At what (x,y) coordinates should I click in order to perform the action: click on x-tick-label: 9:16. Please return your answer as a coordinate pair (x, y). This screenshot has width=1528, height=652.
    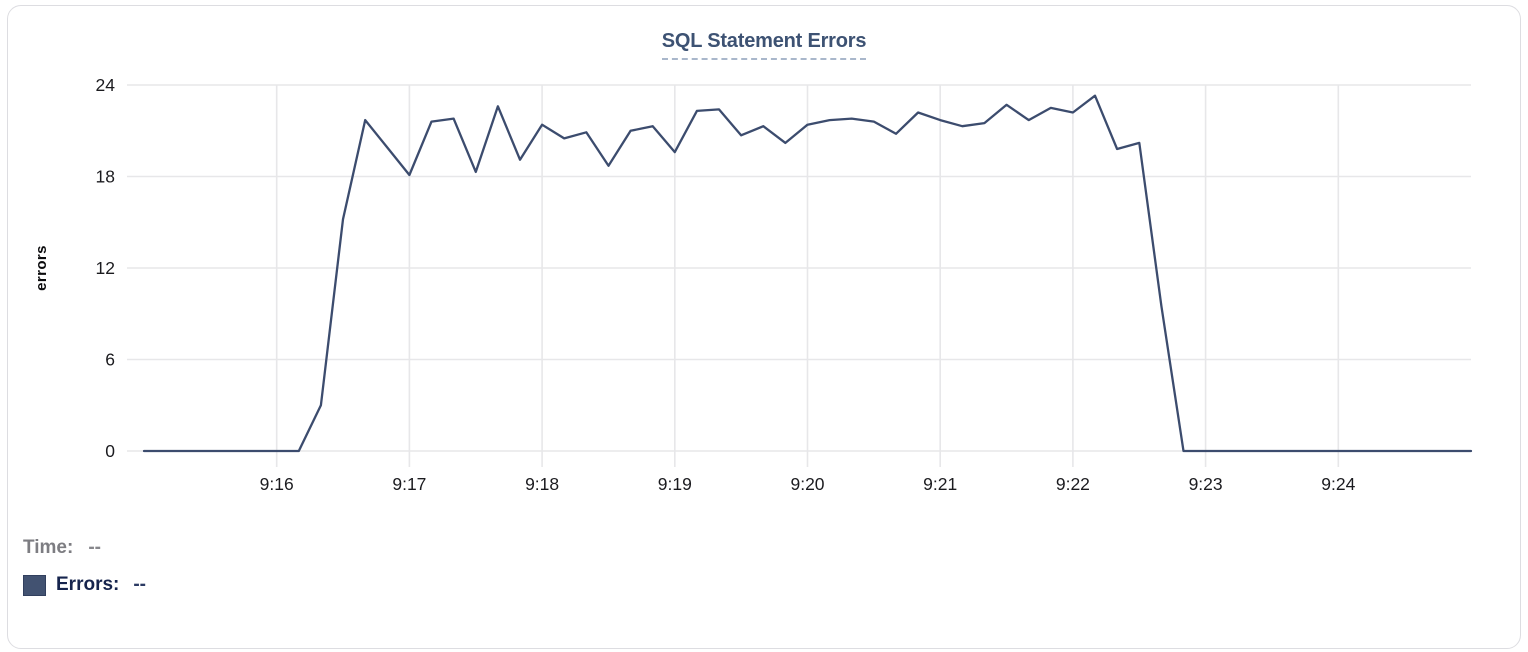
    Looking at the image, I should click on (277, 484).